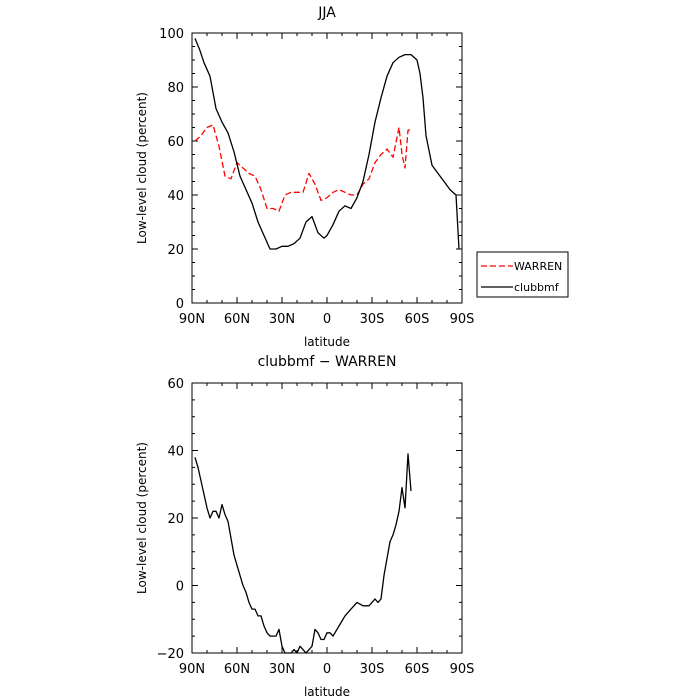 Image resolution: width=700 pixels, height=700 pixels. Describe the element at coordinates (538, 266) in the screenshot. I see `legend-label-warren: WARREN` at that location.